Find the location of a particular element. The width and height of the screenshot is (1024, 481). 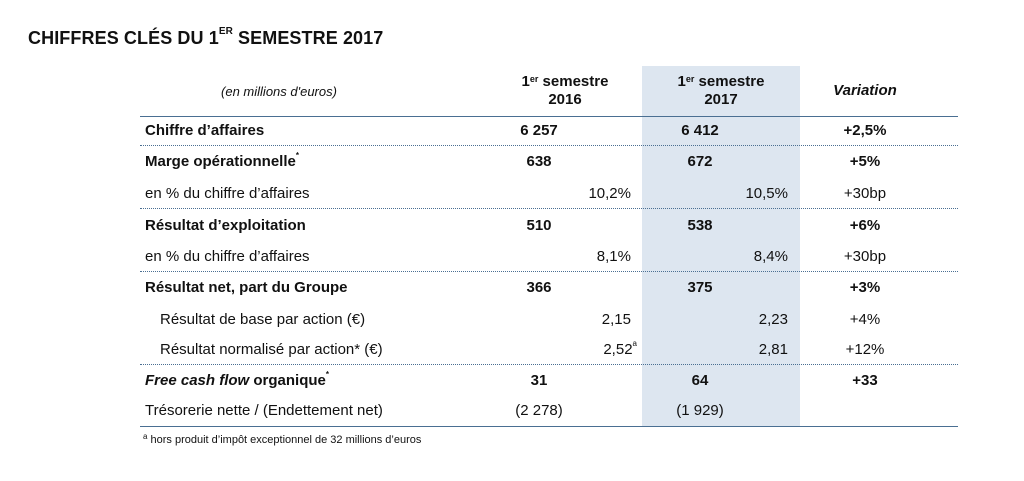

value-2016: 2,15 is located at coordinates (616, 319).